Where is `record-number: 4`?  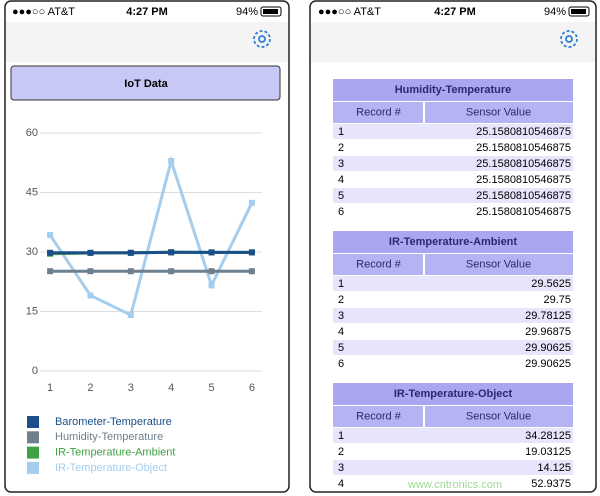
record-number: 4 is located at coordinates (341, 332).